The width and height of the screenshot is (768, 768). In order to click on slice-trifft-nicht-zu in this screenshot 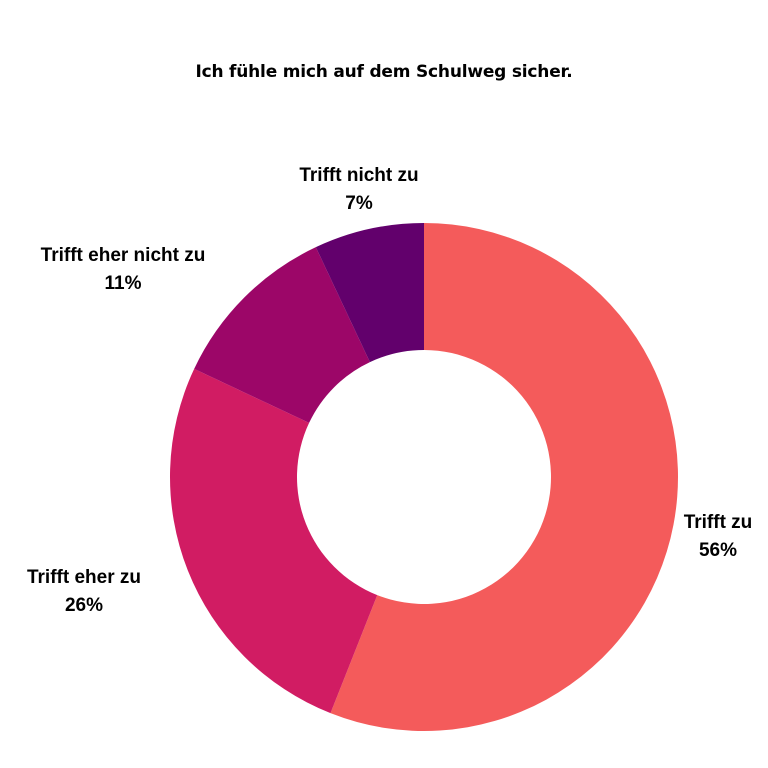, I will do `click(369, 293)`.